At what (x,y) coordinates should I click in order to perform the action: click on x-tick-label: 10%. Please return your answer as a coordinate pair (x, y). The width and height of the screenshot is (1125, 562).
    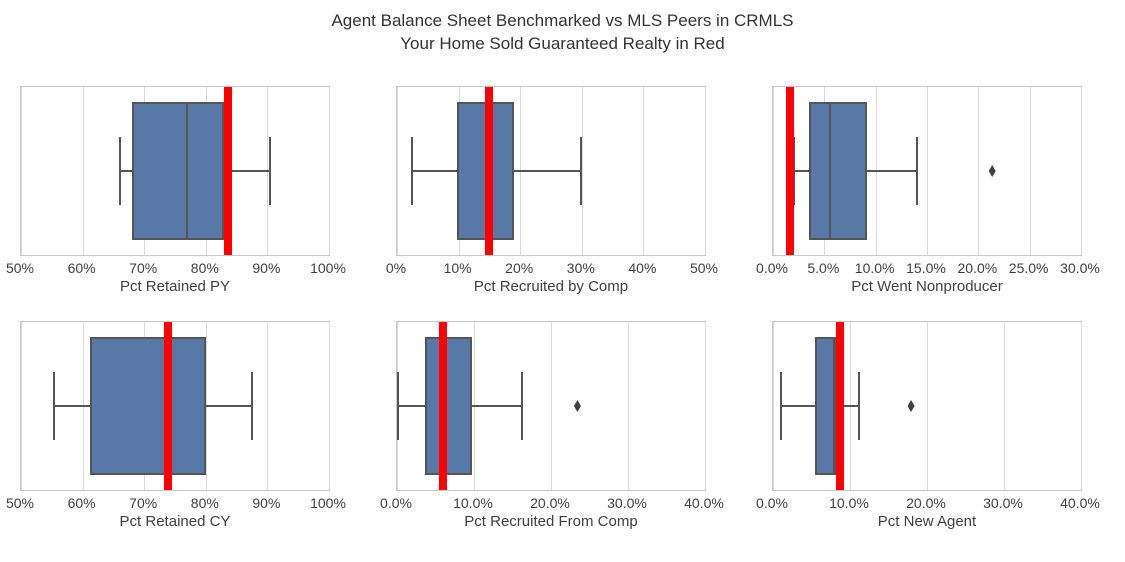
    Looking at the image, I should click on (457, 268).